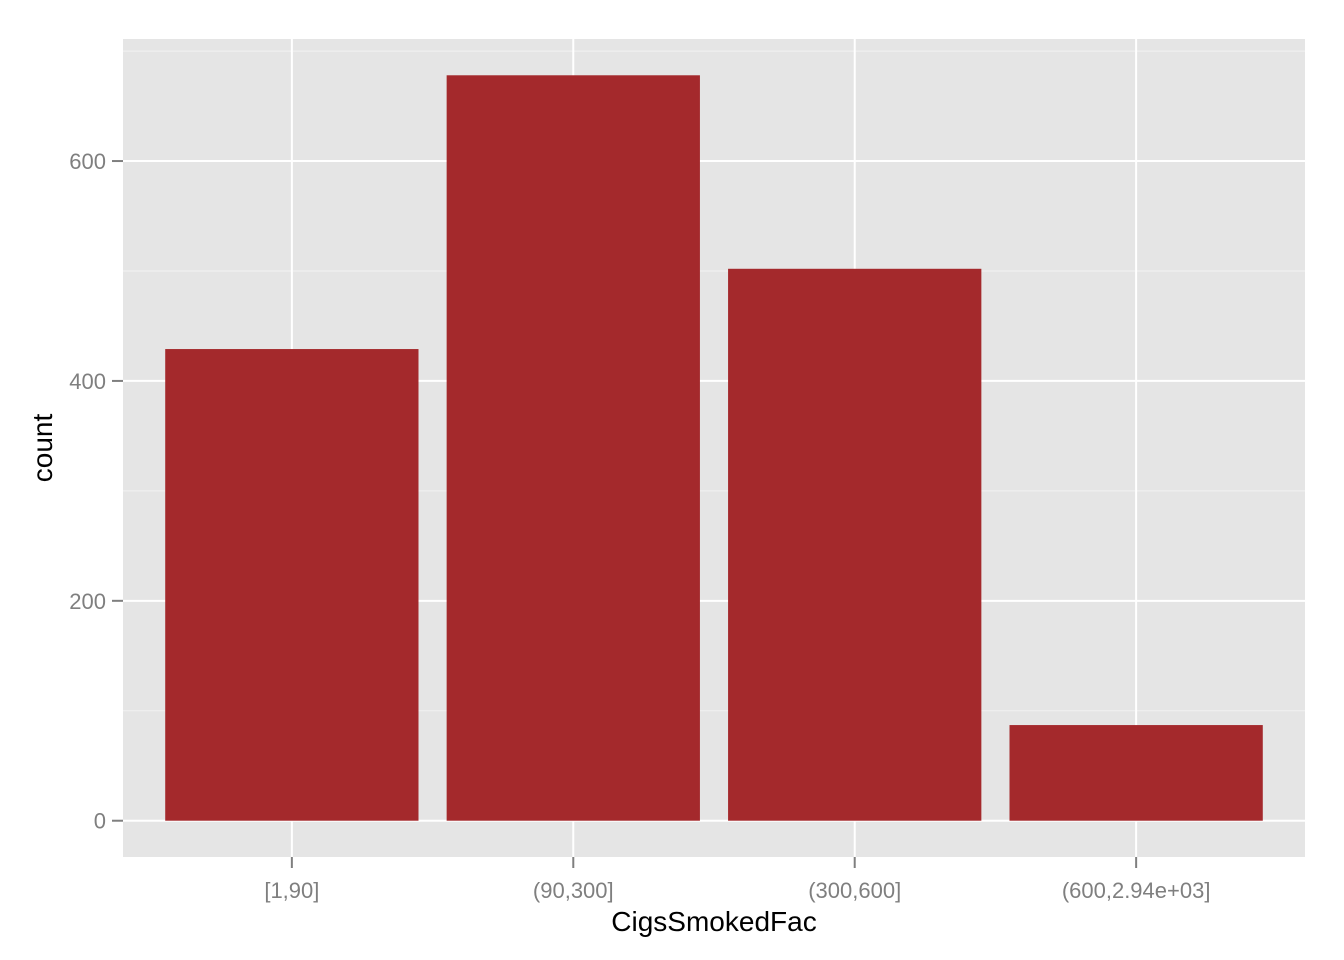  What do you see at coordinates (573, 890) in the screenshot?
I see `x-tick-label: (90,300]` at bounding box center [573, 890].